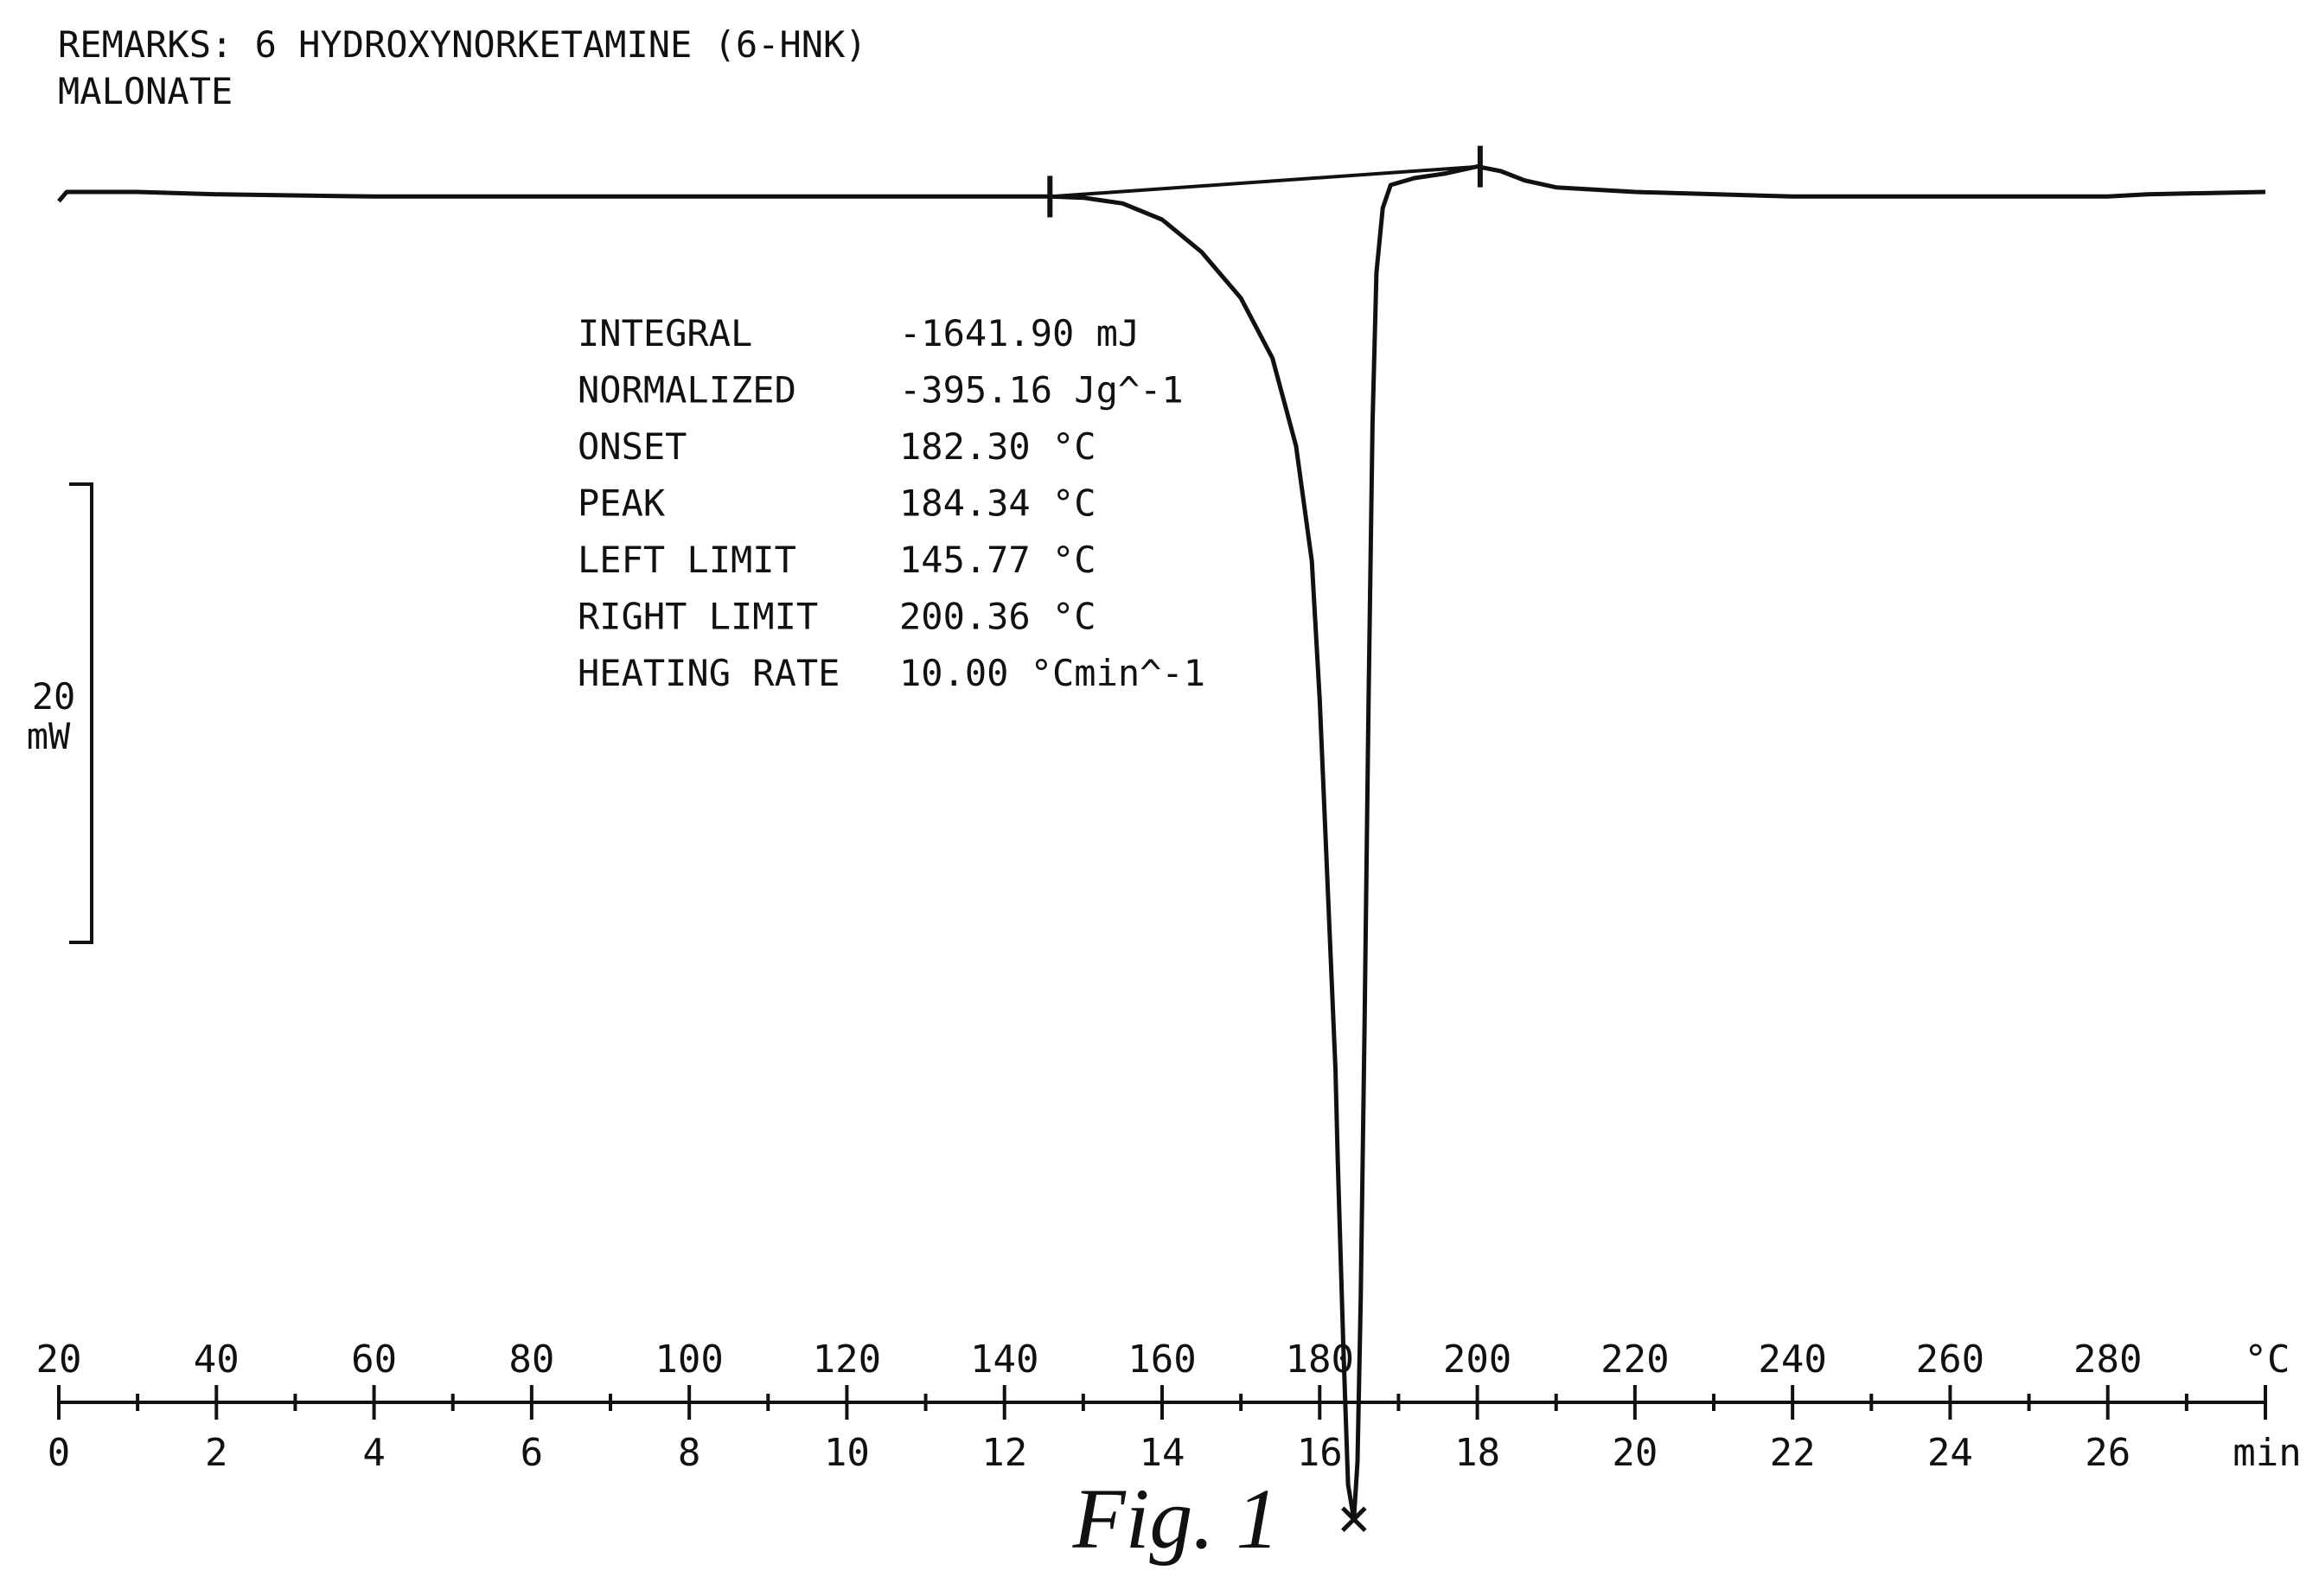  I want to click on time-tick-label: 18, so click(1477, 1453).